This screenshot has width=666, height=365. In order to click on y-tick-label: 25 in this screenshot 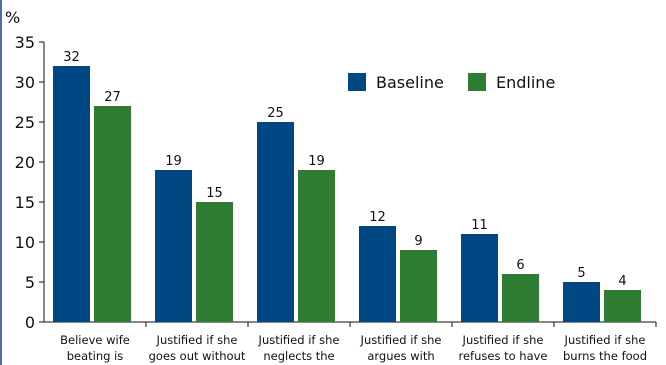, I will do `click(25, 122)`.